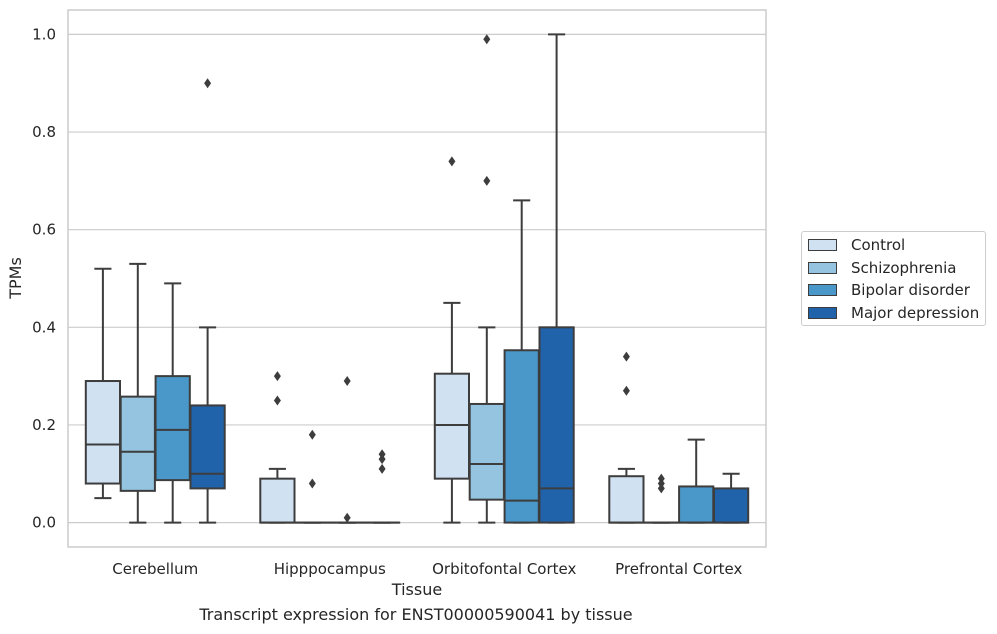  What do you see at coordinates (822, 290) in the screenshot?
I see `legend-swatch-bipolar-disorder` at bounding box center [822, 290].